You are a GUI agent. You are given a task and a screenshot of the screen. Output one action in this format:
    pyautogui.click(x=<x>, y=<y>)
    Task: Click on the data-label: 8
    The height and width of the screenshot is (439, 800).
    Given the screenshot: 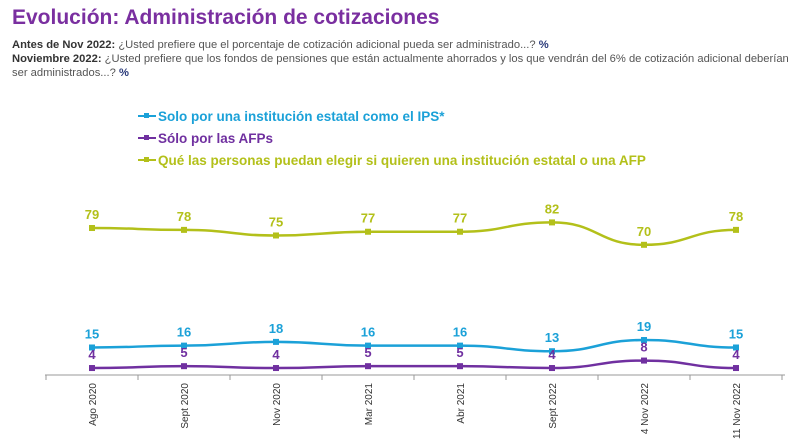 What is the action you would take?
    pyautogui.click(x=643, y=347)
    